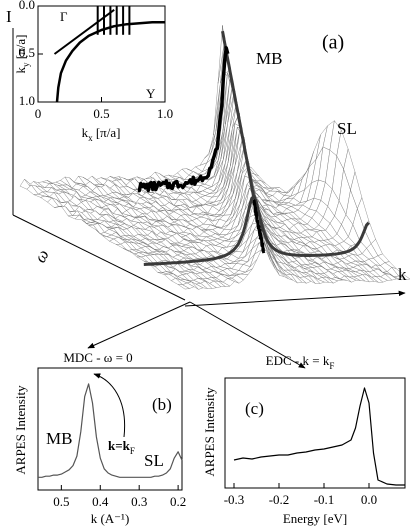 This screenshot has width=416, height=531. What do you see at coordinates (162, 404) in the screenshot?
I see `panel-label: (b)` at bounding box center [162, 404].